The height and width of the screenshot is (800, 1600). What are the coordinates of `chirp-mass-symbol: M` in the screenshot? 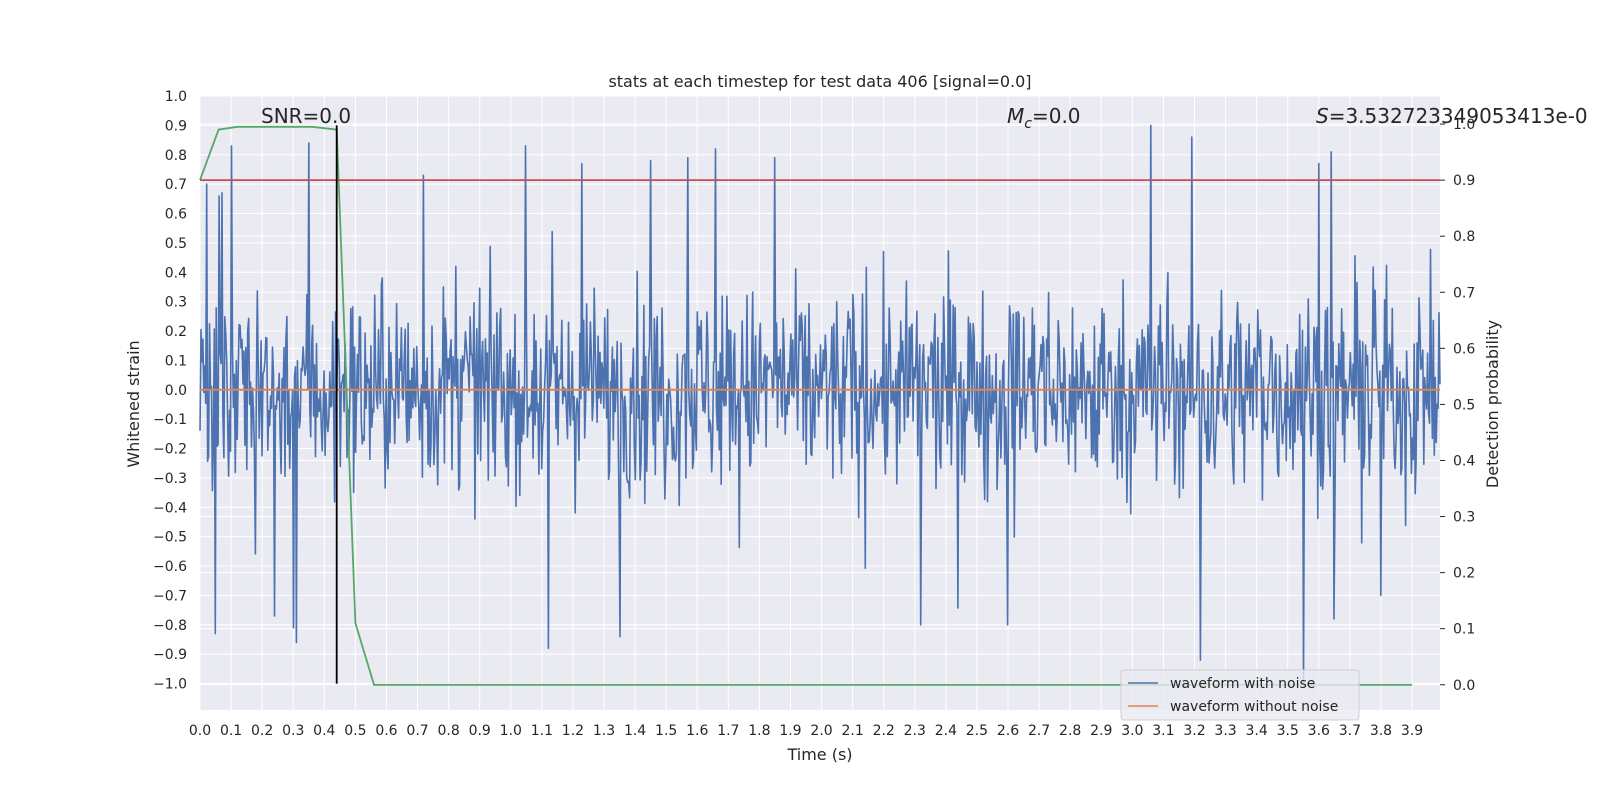 It's located at (1015, 116).